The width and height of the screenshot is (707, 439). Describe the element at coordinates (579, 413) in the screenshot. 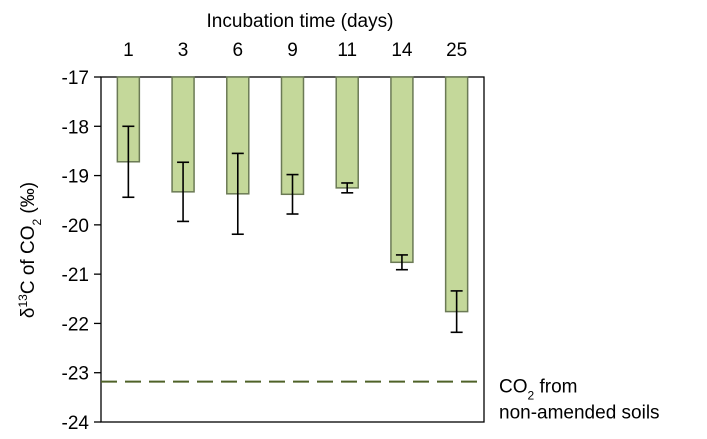

I see `reference-line-label-line2: non-amended soils` at that location.